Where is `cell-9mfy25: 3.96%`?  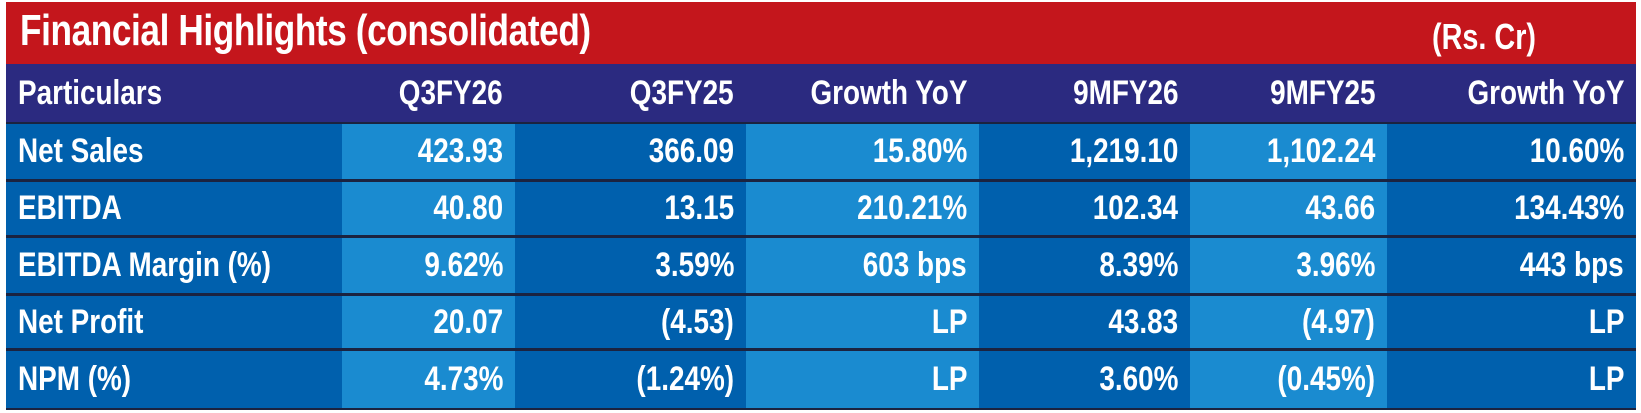
cell-9mfy25: 3.96% is located at coordinates (1288, 265).